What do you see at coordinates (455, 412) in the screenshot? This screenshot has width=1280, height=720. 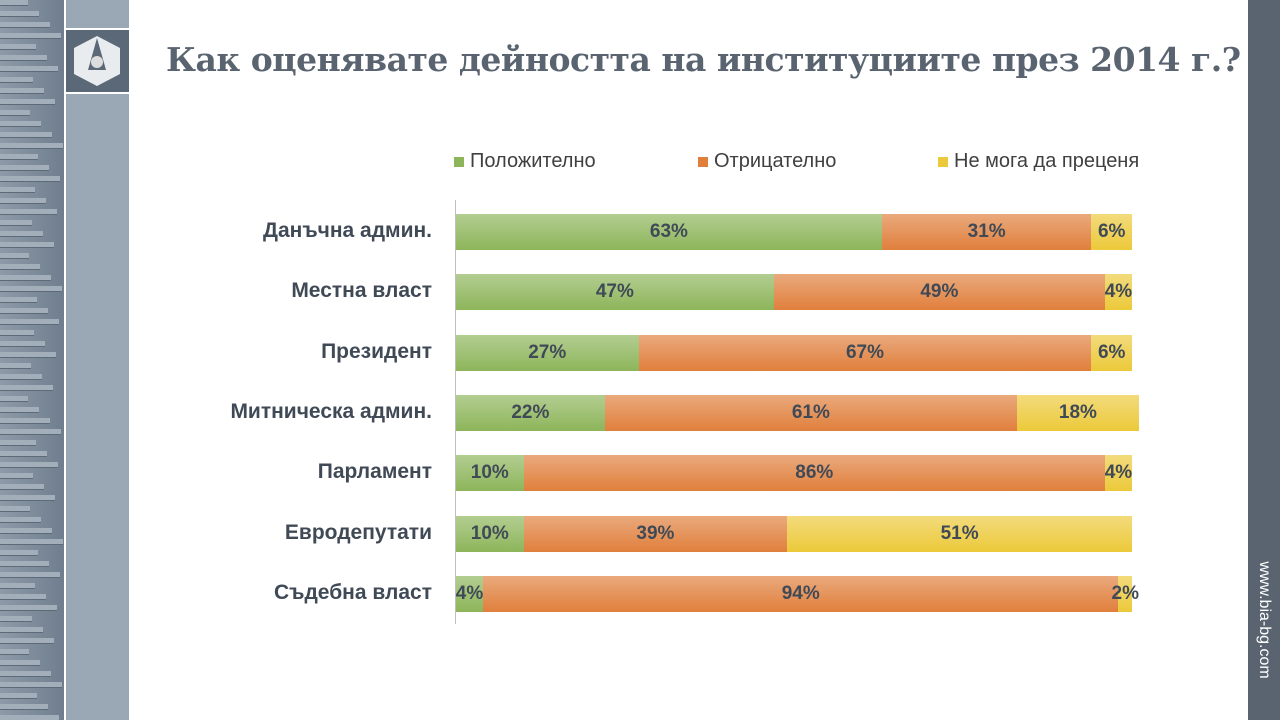 I see `y-axis` at bounding box center [455, 412].